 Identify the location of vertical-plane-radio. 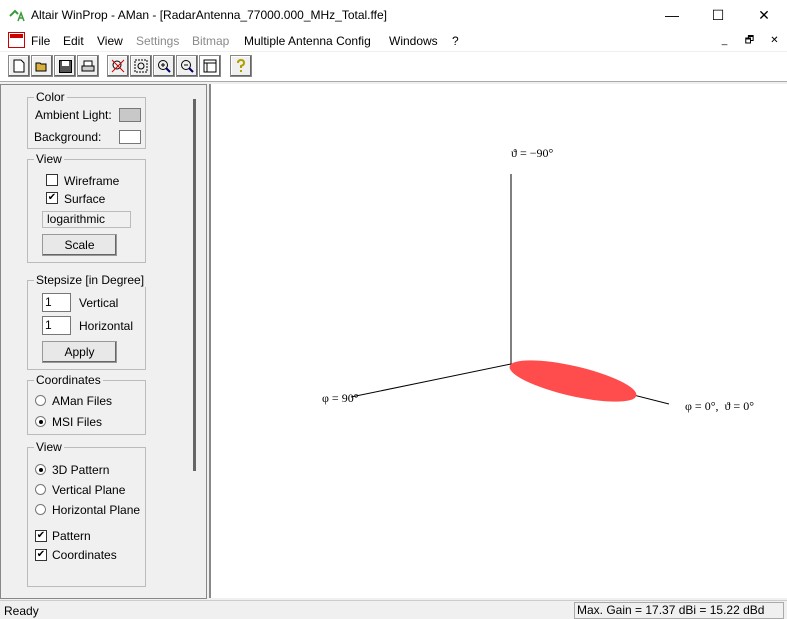
(40, 489).